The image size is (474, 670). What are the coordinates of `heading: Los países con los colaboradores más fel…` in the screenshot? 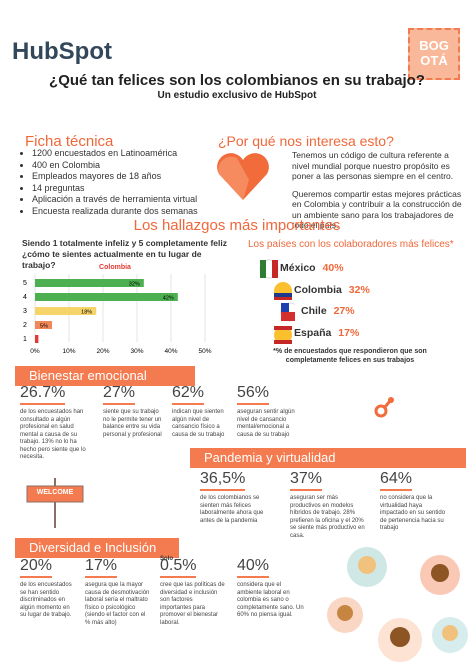 It's located at (351, 244).